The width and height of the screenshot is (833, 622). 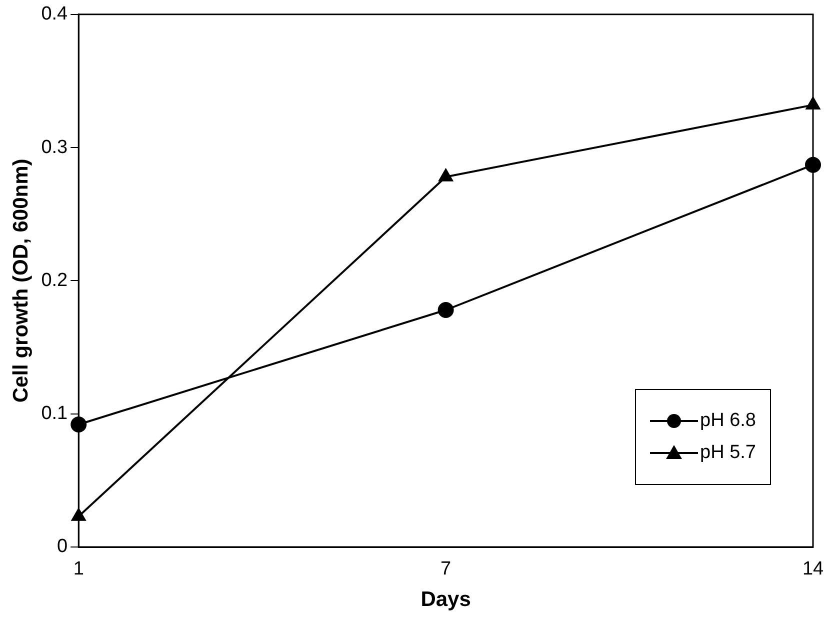 What do you see at coordinates (78, 569) in the screenshot?
I see `x-tick-label: 1` at bounding box center [78, 569].